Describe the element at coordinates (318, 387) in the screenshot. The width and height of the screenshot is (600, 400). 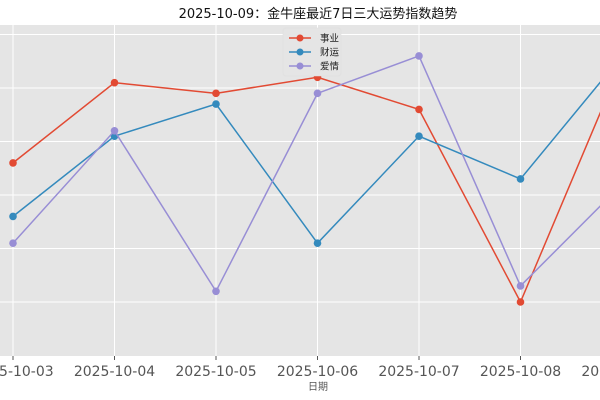
I see `x-axis-label: 日期` at that location.